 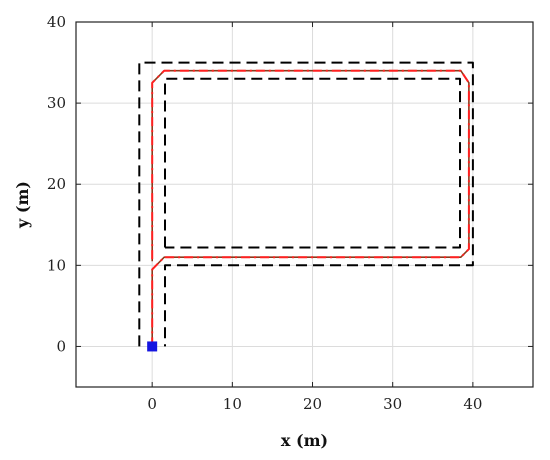 What do you see at coordinates (56, 265) in the screenshot?
I see `y-tick-label: 10` at bounding box center [56, 265].